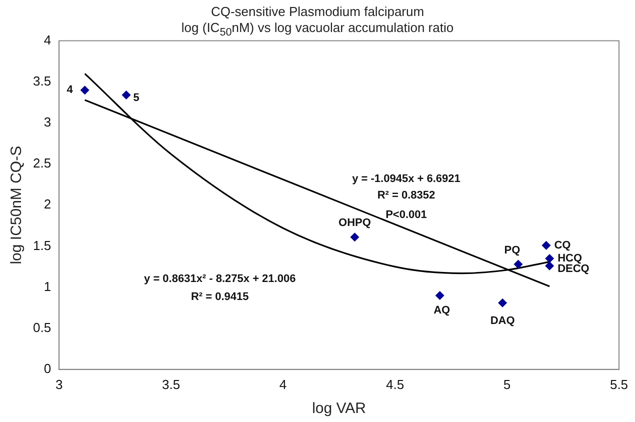 This screenshot has width=635, height=422. What do you see at coordinates (406, 214) in the screenshot?
I see `annotation: P<0.001` at bounding box center [406, 214].